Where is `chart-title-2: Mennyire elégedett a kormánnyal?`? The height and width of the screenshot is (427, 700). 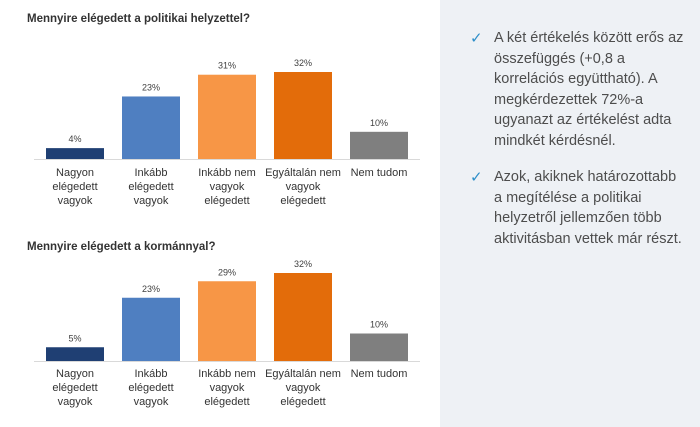
chart-title-2: Mennyire elégedett a kormánnyal? is located at coordinates (121, 247).